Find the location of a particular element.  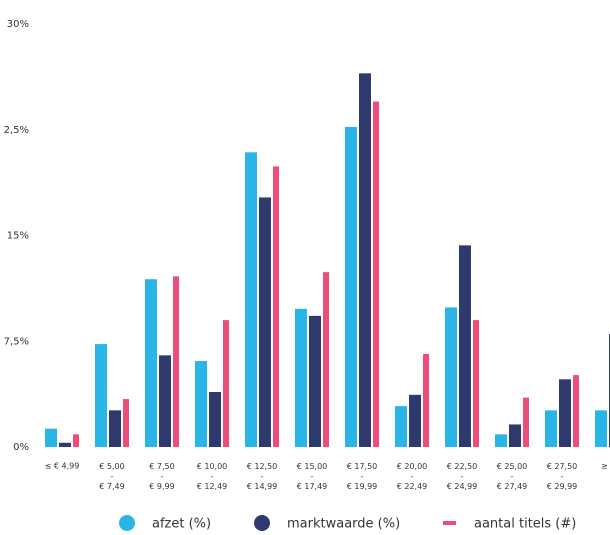

x-tick-label: € 12,50 -€ 14,99 is located at coordinates (262, 476).